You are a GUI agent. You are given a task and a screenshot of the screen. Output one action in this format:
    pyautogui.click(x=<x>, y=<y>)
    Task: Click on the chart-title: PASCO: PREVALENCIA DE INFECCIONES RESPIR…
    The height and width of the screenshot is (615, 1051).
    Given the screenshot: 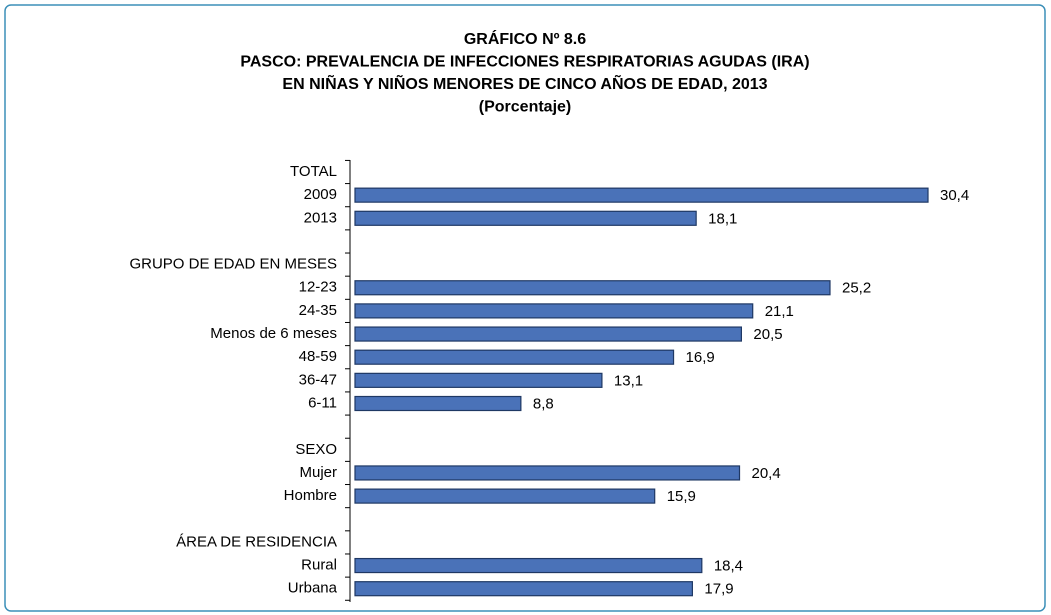 What is the action you would take?
    pyautogui.click(x=524, y=62)
    